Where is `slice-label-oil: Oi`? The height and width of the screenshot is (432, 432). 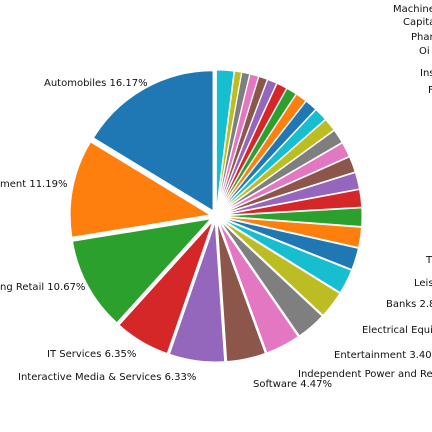 slice-label-oil: Oi is located at coordinates (424, 51).